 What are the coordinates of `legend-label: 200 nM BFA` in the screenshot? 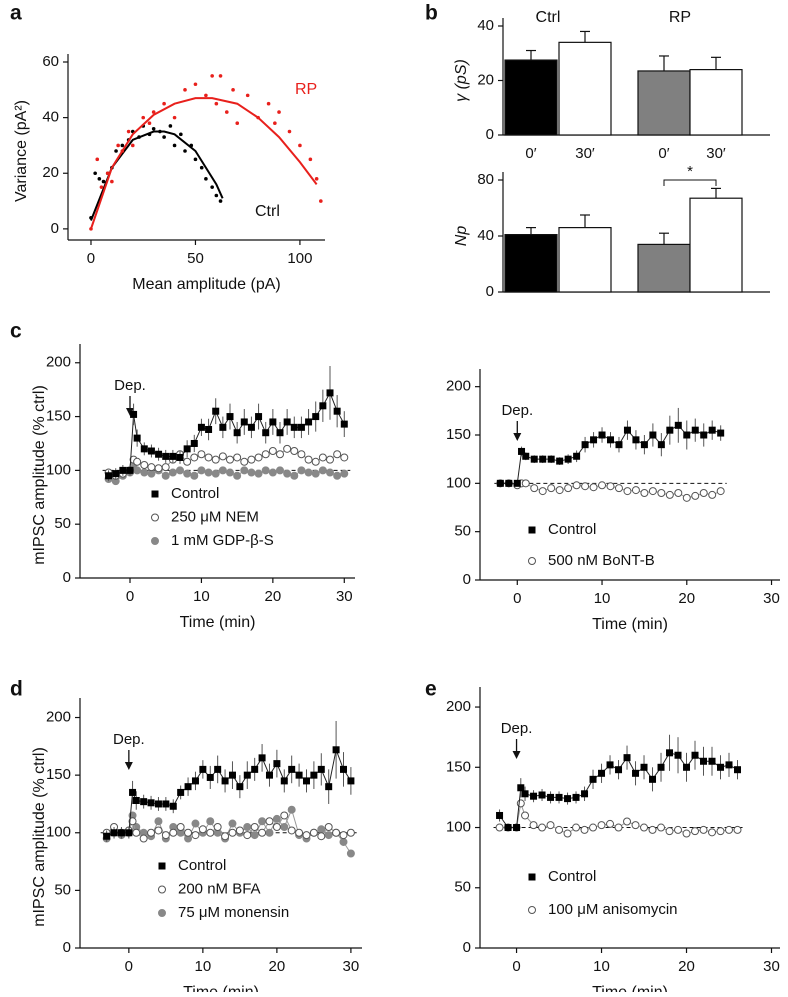 It's located at (219, 888).